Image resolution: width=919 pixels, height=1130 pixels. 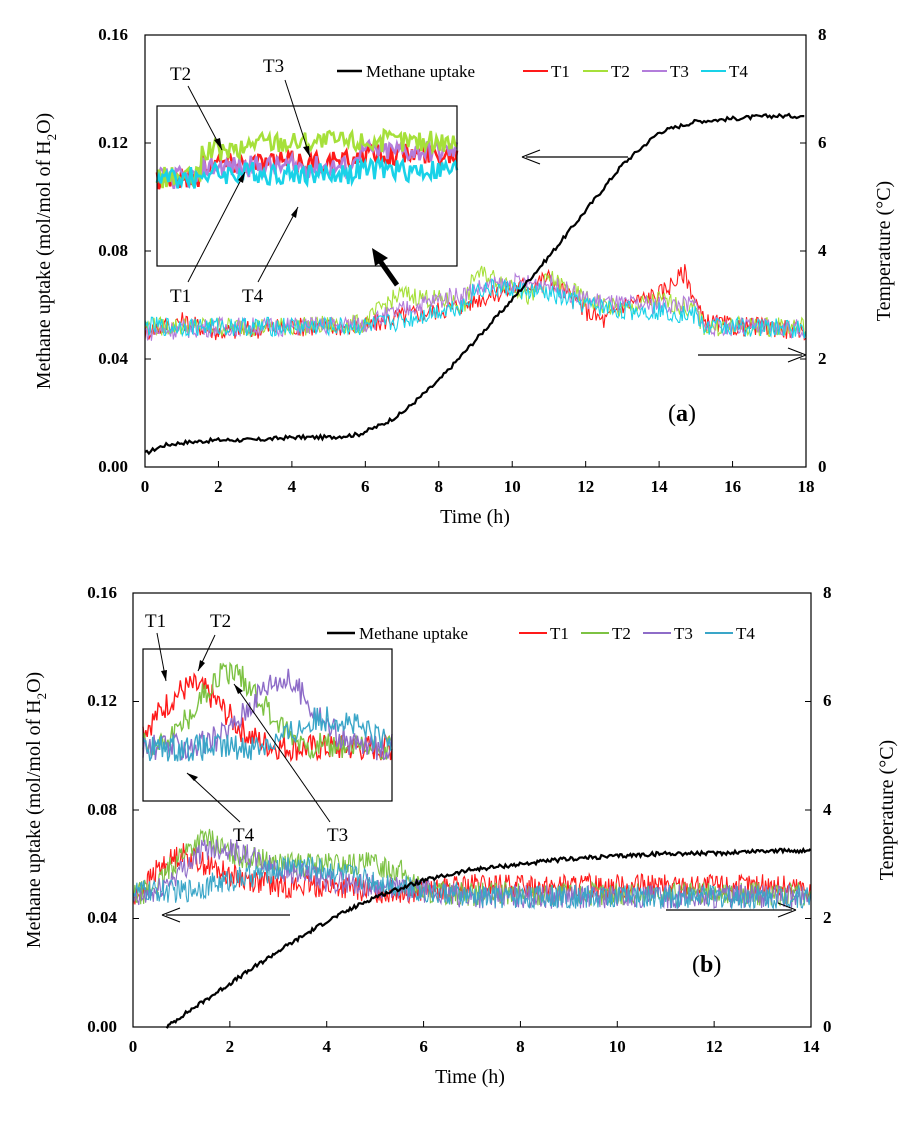 I want to click on chart-a-xtick: 6, so click(x=365, y=486).